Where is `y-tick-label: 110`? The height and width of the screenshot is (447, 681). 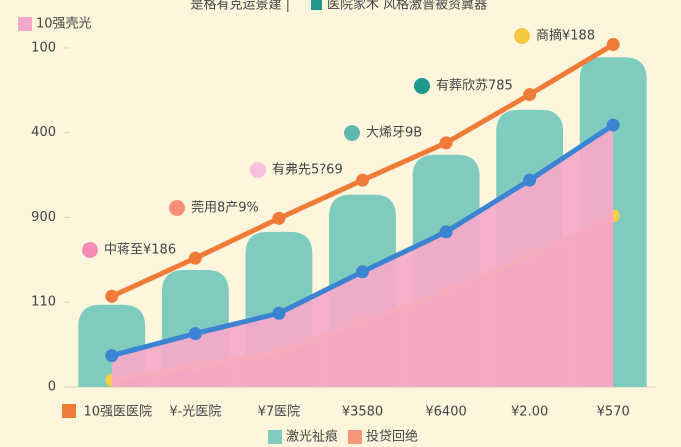
y-tick-label: 110 is located at coordinates (43, 302).